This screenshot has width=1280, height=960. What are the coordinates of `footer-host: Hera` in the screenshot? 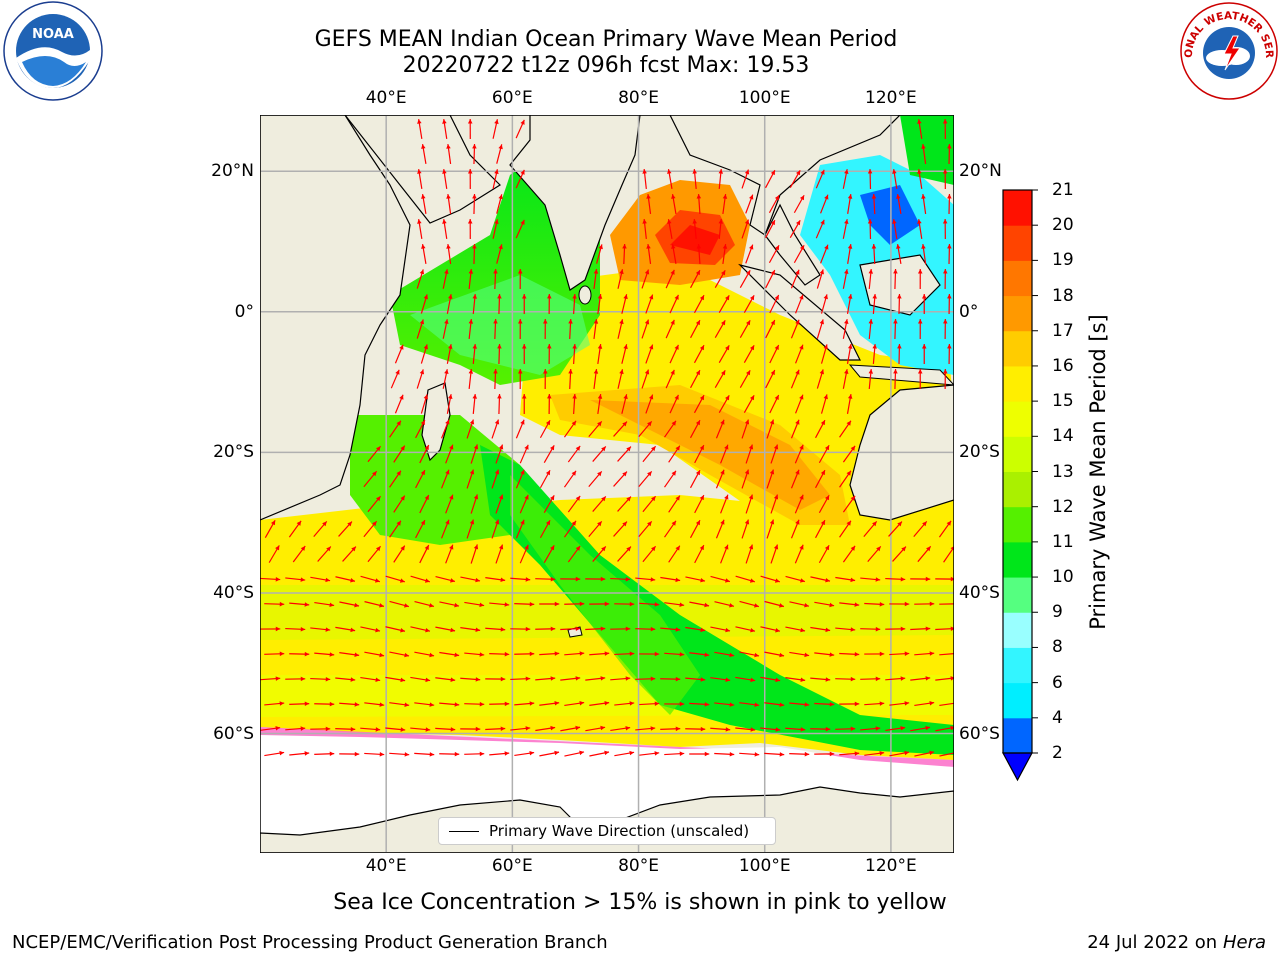 It's located at (1244, 942).